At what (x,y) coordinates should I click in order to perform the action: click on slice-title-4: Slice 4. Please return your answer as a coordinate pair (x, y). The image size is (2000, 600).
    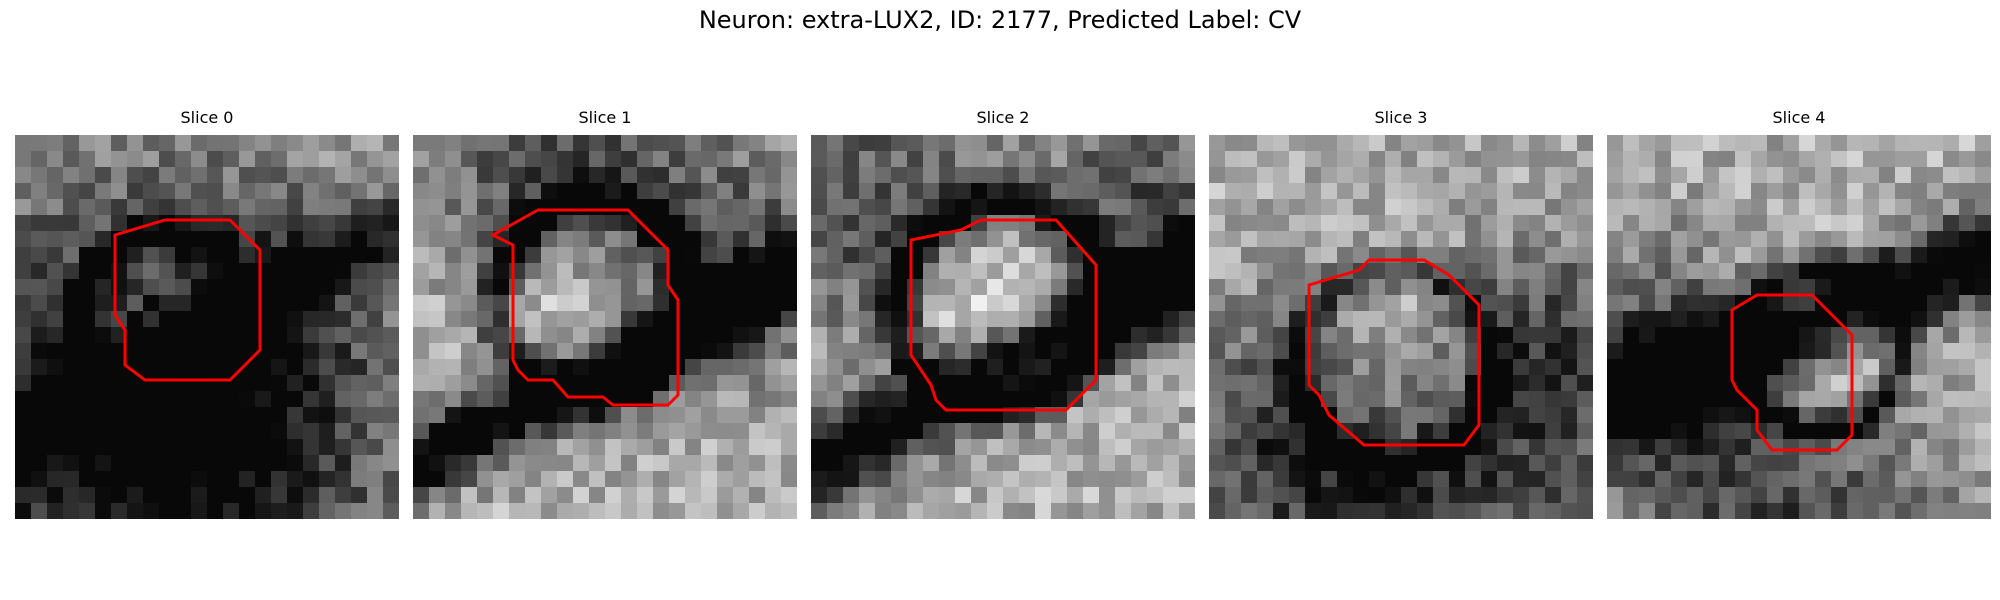
    Looking at the image, I should click on (1799, 117).